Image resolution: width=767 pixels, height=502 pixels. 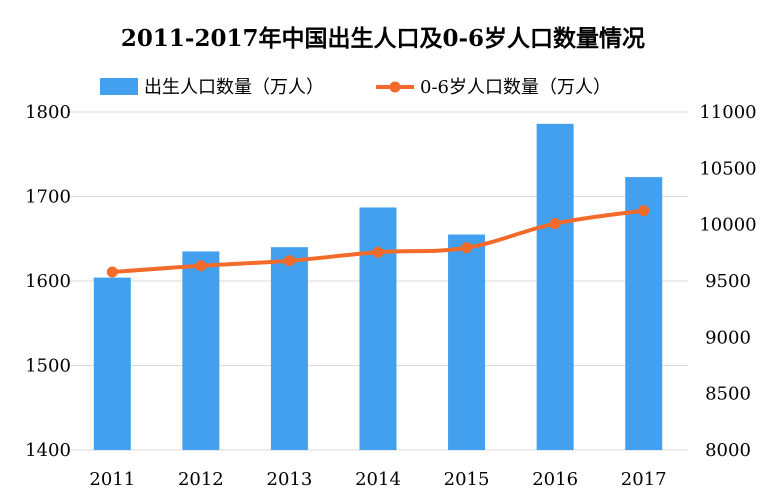 I want to click on x-tick-label: 2011, so click(x=112, y=479).